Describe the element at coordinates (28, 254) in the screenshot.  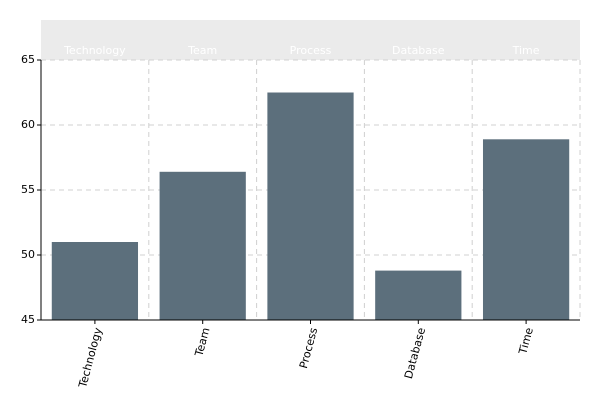
I see `y-tick-label: 50` at that location.